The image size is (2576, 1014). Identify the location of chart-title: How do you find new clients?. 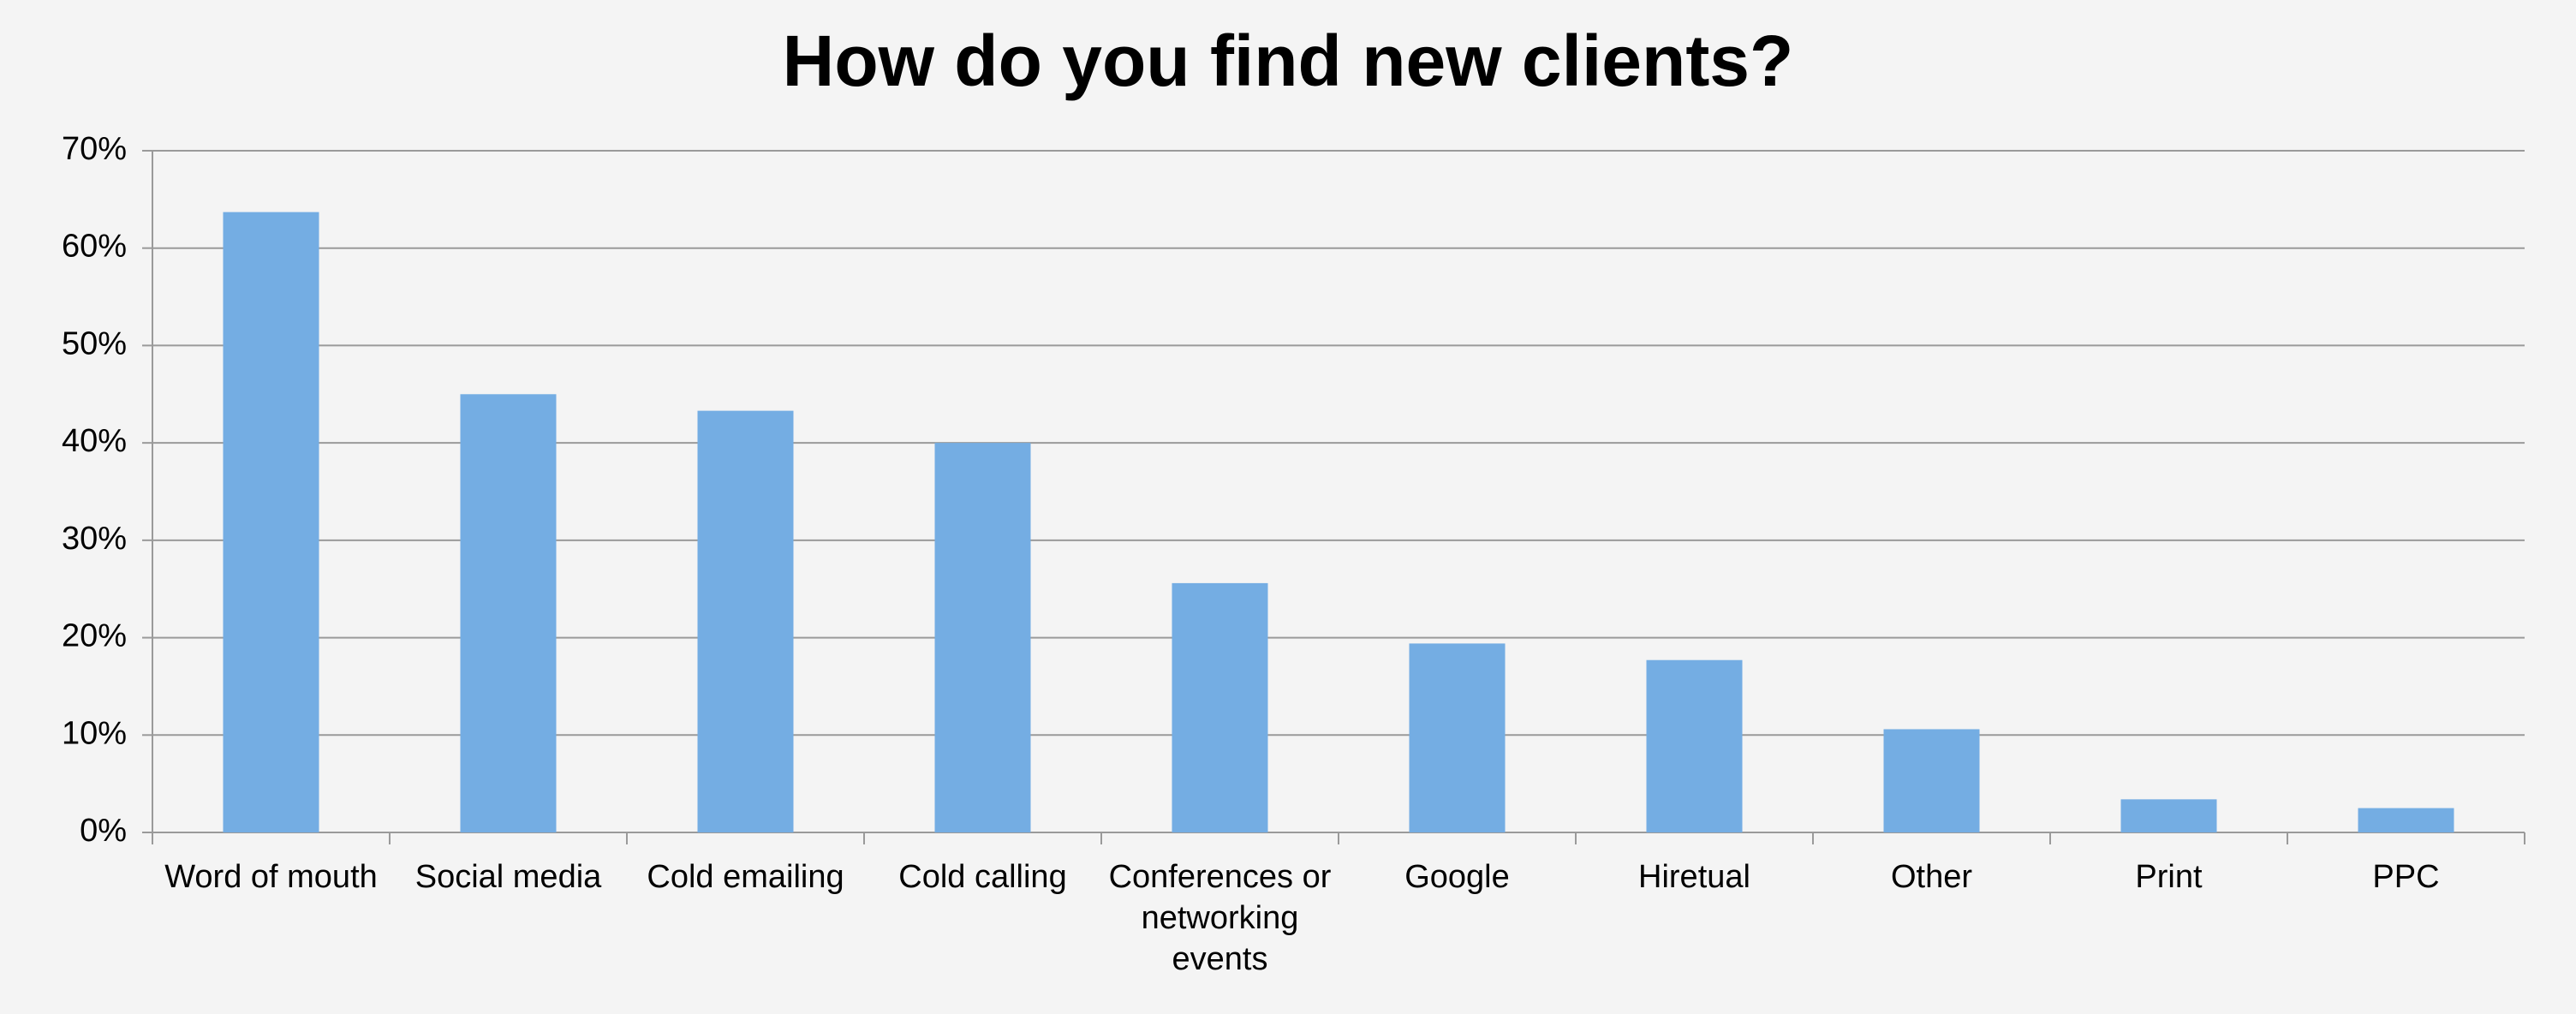
(1288, 61).